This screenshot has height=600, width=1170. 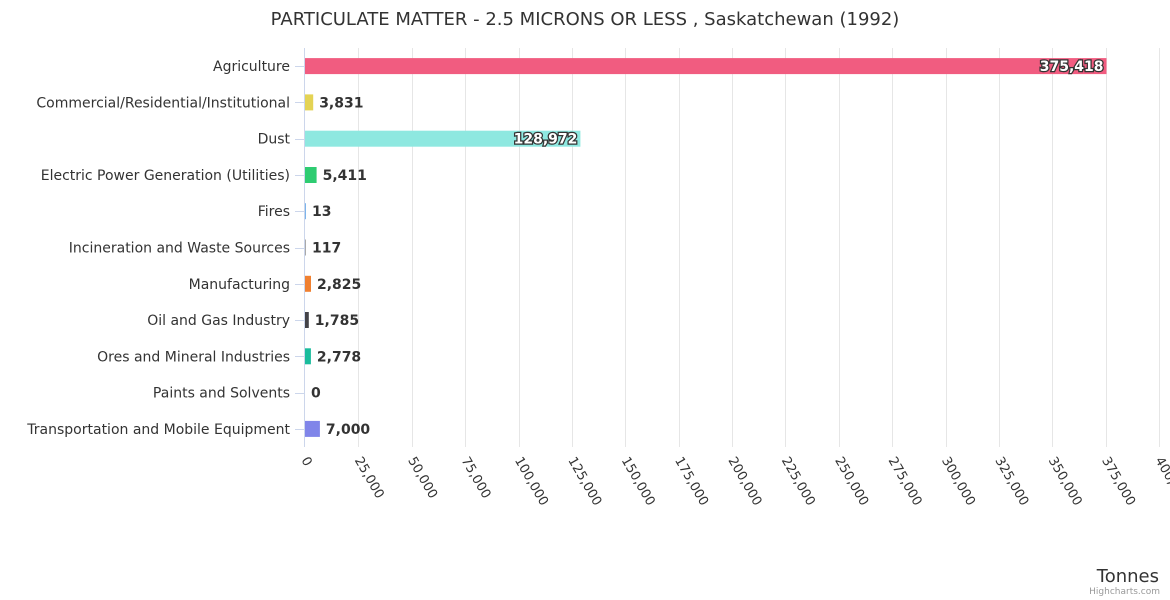 What do you see at coordinates (316, 394) in the screenshot?
I see `data-label: 0` at bounding box center [316, 394].